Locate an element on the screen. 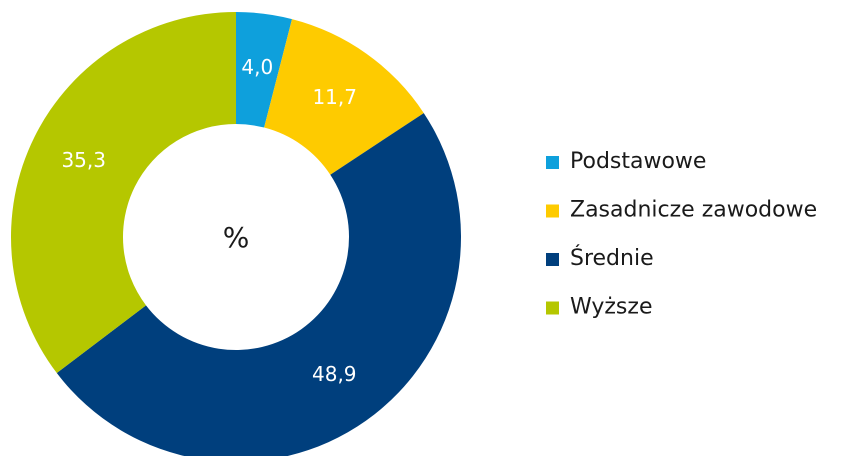 Image resolution: width=862 pixels, height=456 pixels. legend-label: Podstawowe is located at coordinates (638, 161).